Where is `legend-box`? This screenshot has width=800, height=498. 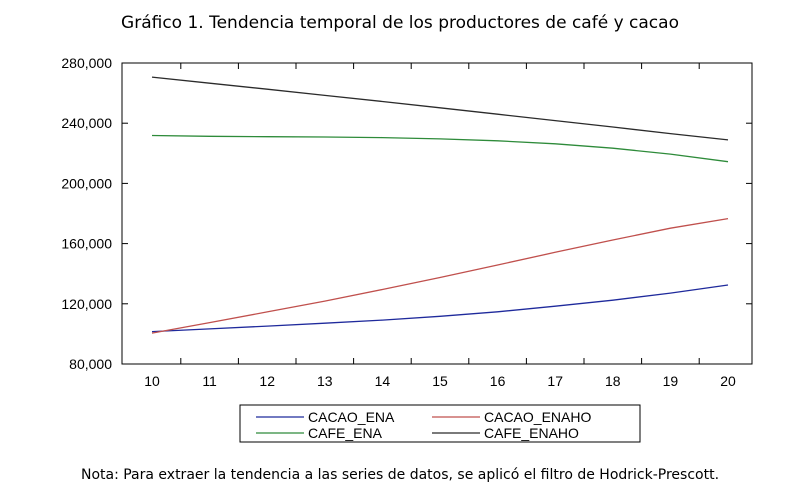
legend-box is located at coordinates (440, 423).